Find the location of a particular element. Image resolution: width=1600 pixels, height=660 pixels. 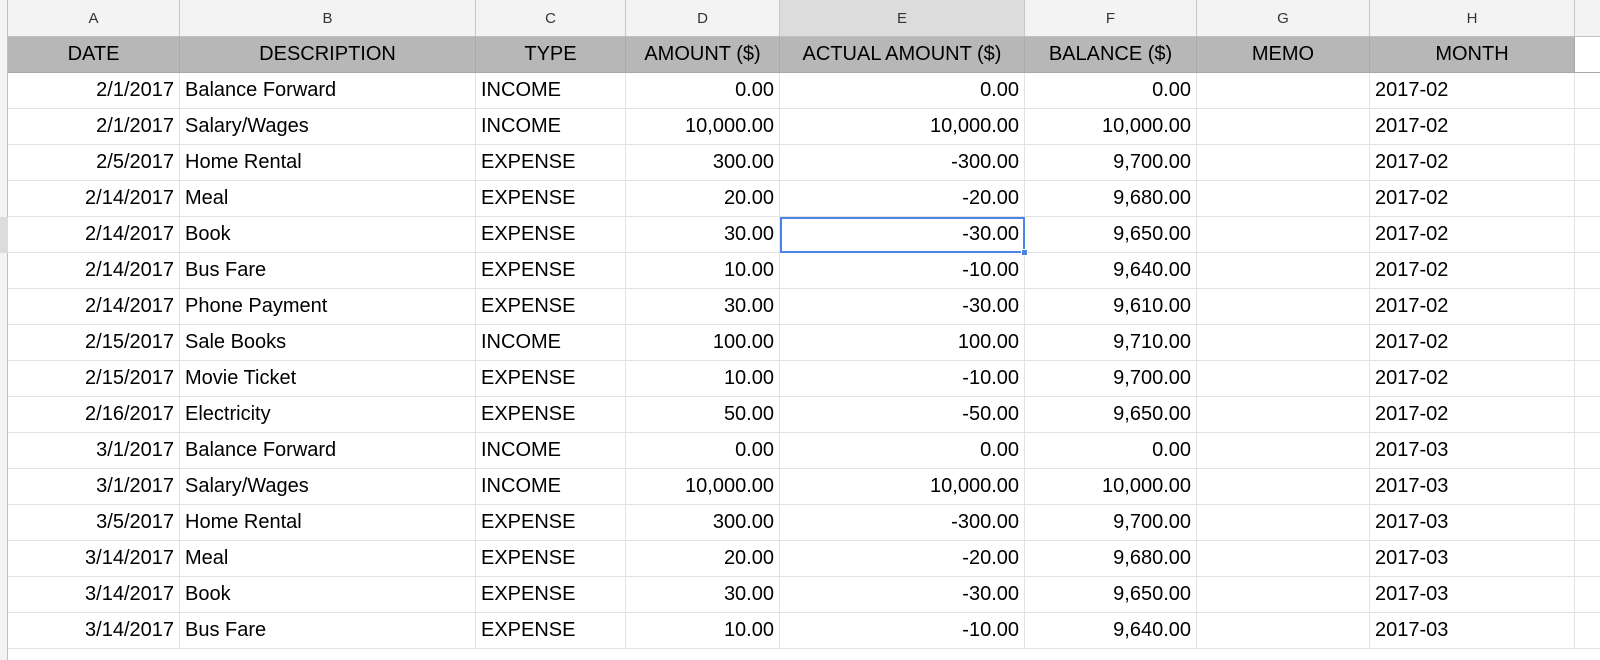

column-header-d: D is located at coordinates (703, 18).